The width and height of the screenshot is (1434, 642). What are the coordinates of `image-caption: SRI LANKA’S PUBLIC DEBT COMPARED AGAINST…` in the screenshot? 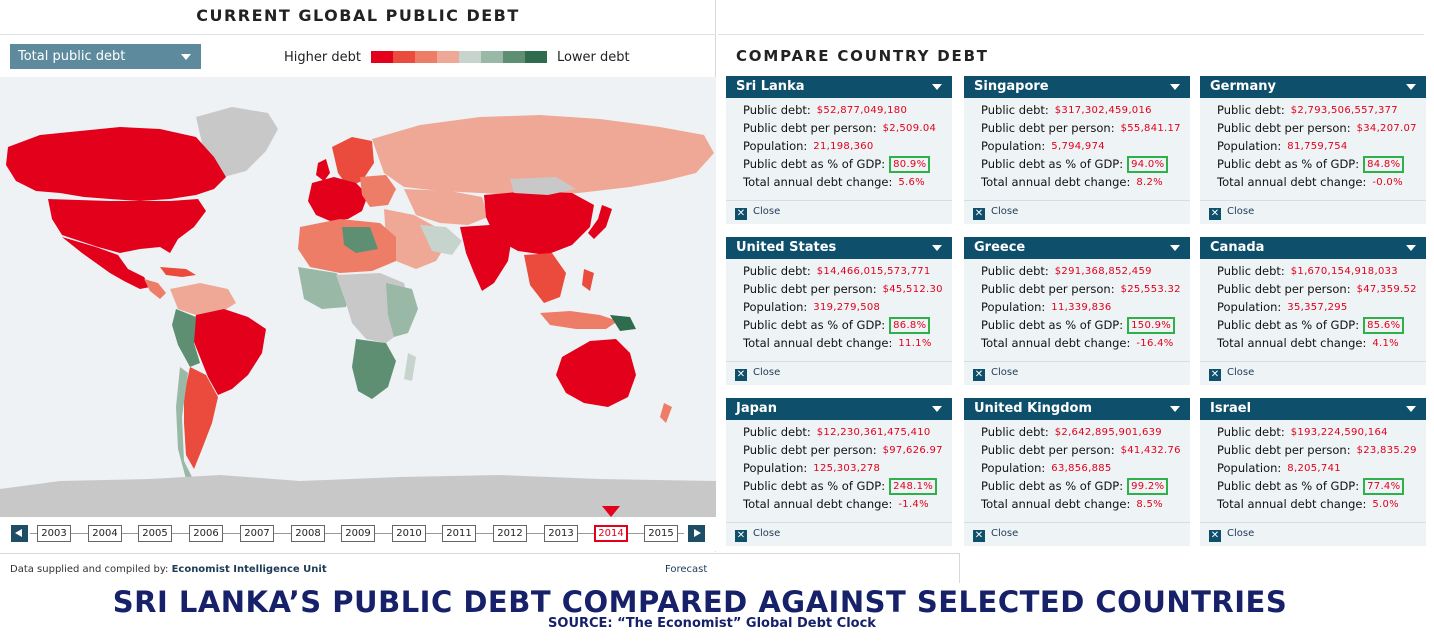 It's located at (700, 602).